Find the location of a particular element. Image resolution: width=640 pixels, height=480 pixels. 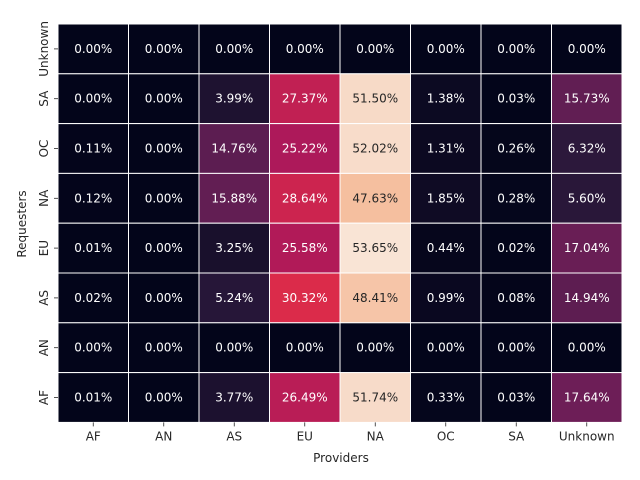

x-tick-label: OC is located at coordinates (446, 436).